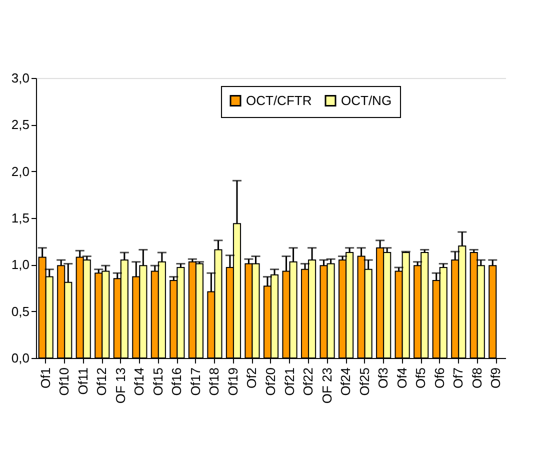 Image resolution: width=558 pixels, height=458 pixels. What do you see at coordinates (439, 378) in the screenshot?
I see `x-tick-label: Of6` at bounding box center [439, 378].